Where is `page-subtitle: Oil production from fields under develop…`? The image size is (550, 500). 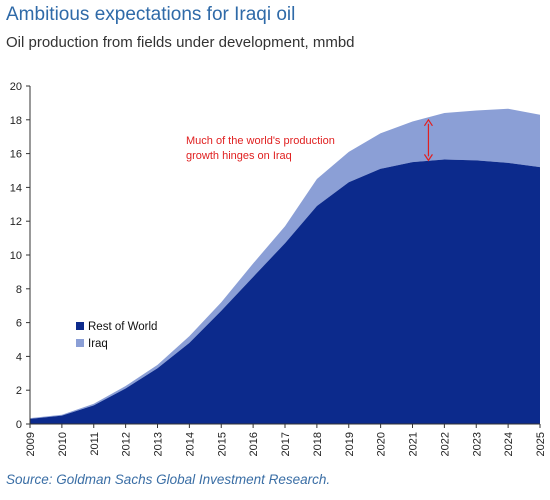
page-subtitle: Oil production from fields under develop… is located at coordinates (180, 42).